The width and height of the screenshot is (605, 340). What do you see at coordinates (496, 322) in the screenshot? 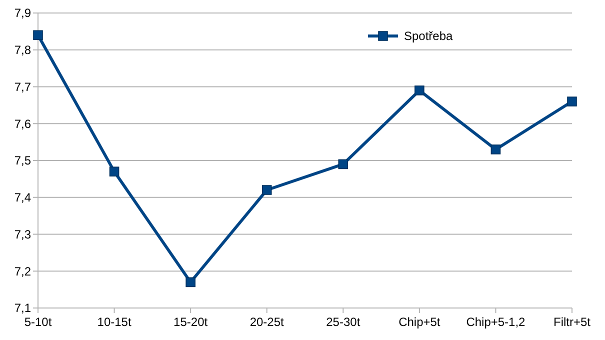
I see `x-tick-label: Chip+5-1,2` at bounding box center [496, 322].